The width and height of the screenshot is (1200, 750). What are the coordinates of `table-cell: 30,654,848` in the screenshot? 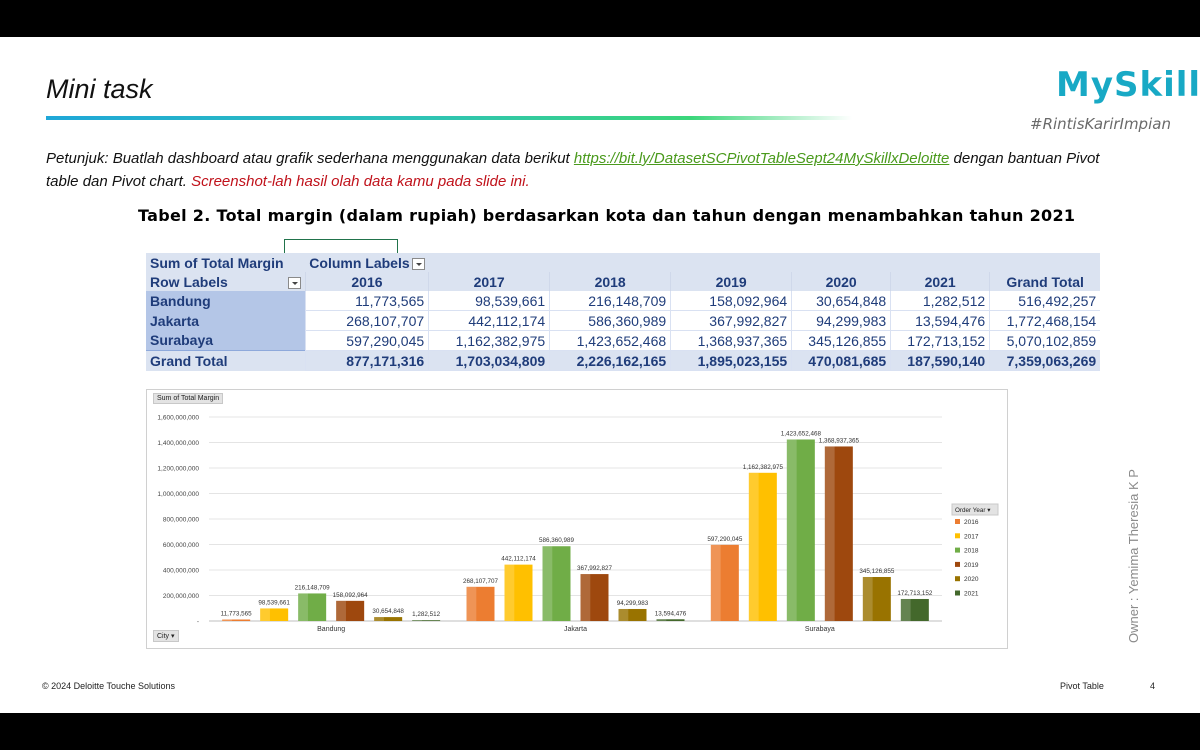 It's located at (841, 301).